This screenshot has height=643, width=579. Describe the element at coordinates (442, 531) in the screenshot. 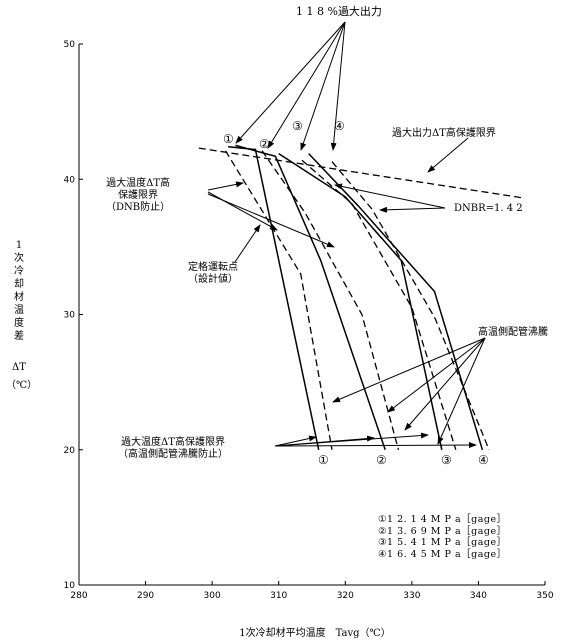

I see `legend-entry-2: ②1 3. 6 9 M P a［gage］` at that location.